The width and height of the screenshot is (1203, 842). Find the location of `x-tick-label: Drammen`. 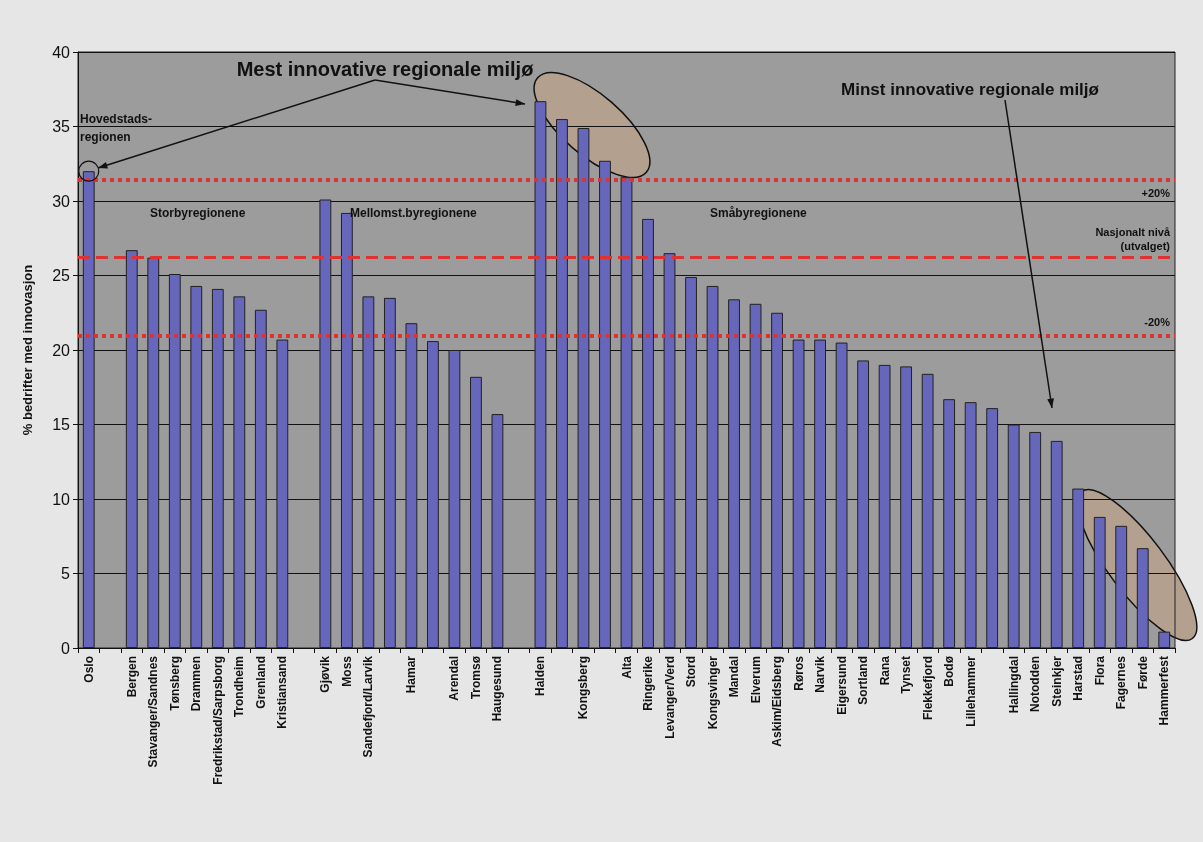

x-tick-label: Drammen is located at coordinates (196, 684).